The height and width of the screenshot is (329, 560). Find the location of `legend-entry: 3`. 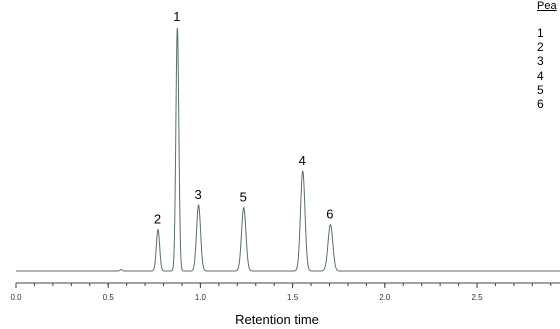

legend-entry: 3 is located at coordinates (540, 61).